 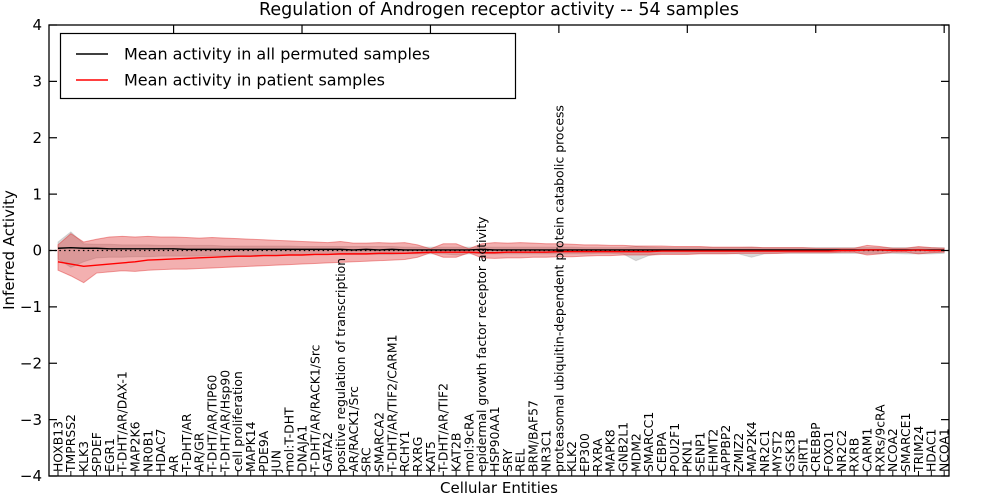 What do you see at coordinates (499, 488) in the screenshot?
I see `x-axis-label: Cellular Entities` at bounding box center [499, 488].